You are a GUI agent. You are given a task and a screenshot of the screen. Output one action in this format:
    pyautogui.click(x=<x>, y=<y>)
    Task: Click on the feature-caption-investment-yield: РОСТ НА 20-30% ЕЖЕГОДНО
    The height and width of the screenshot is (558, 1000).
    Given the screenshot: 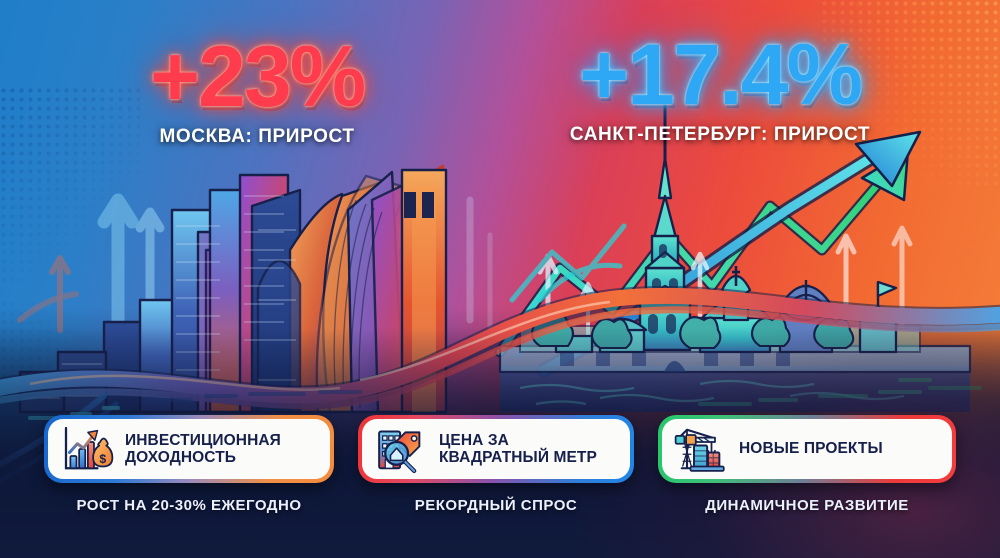 What is the action you would take?
    pyautogui.click(x=189, y=505)
    